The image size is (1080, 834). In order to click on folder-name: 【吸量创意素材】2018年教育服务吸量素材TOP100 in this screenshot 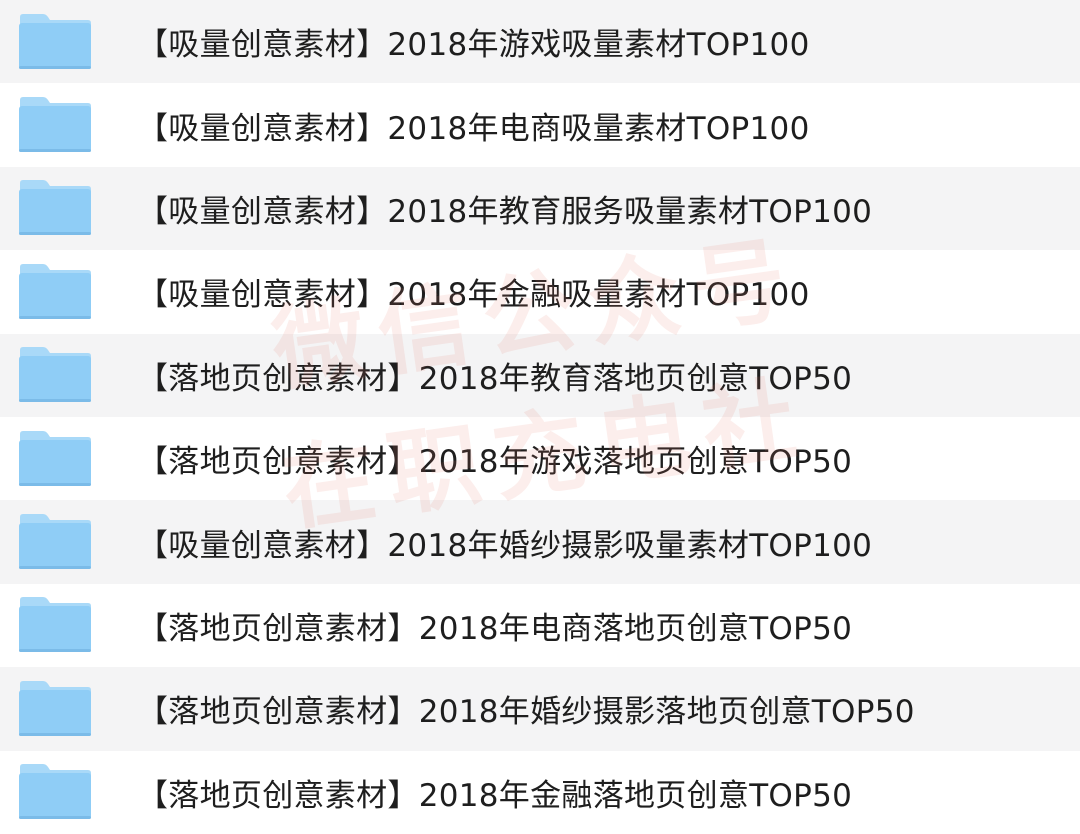, I will do `click(505, 211)`.